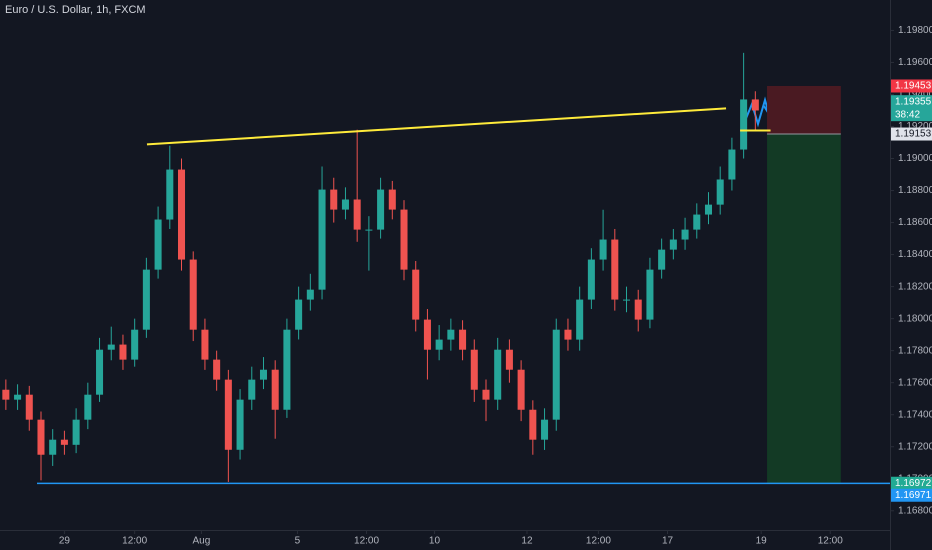  Describe the element at coordinates (436, 126) in the screenshot. I see `trendline` at that location.